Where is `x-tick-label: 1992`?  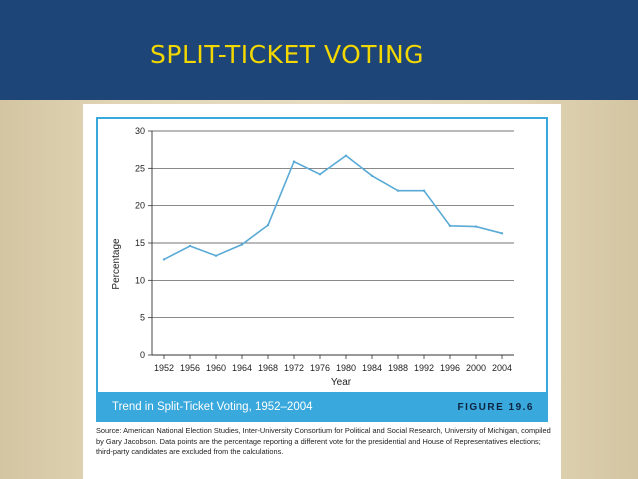 x-tick-label: 1992 is located at coordinates (424, 368).